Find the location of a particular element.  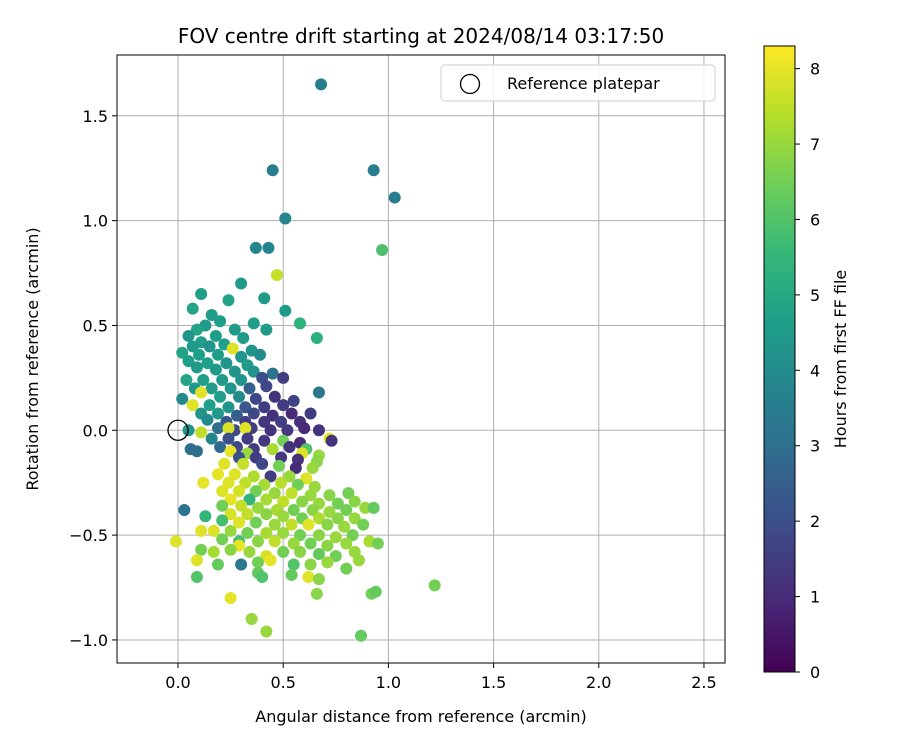

x-tick-label: 1.5 is located at coordinates (493, 682).